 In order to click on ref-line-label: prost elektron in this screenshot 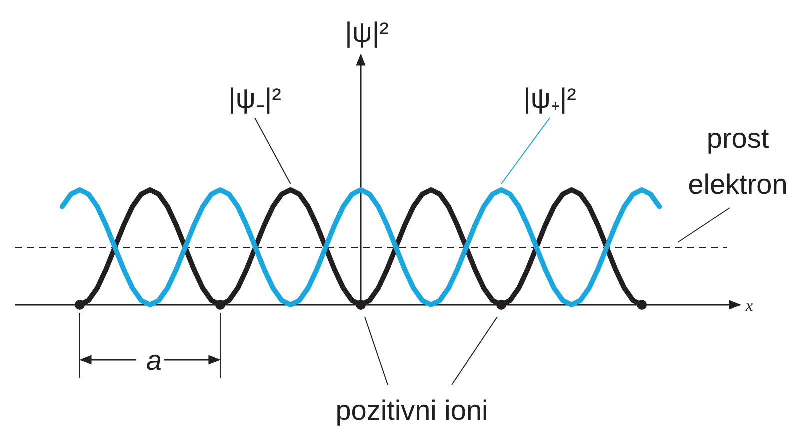, I will do `click(738, 161)`.